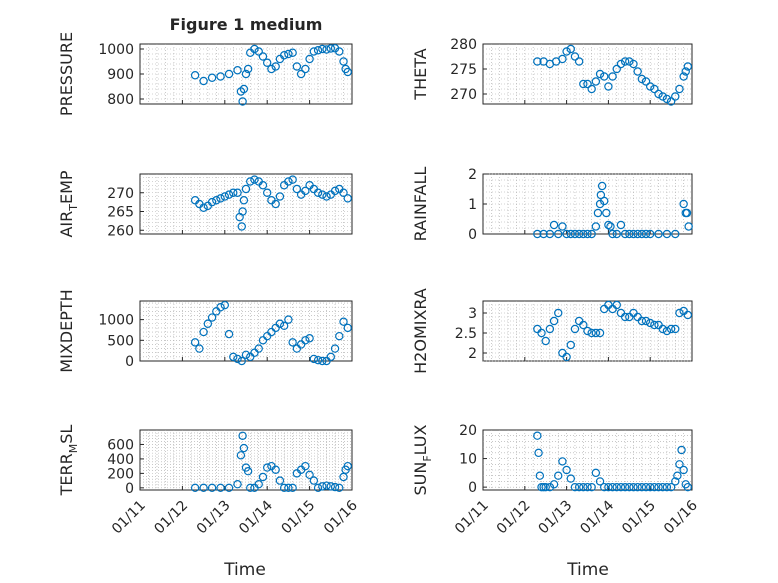 This screenshot has height=583, width=778. What do you see at coordinates (120, 474) in the screenshot?
I see `y-tick-label: 200` at bounding box center [120, 474].